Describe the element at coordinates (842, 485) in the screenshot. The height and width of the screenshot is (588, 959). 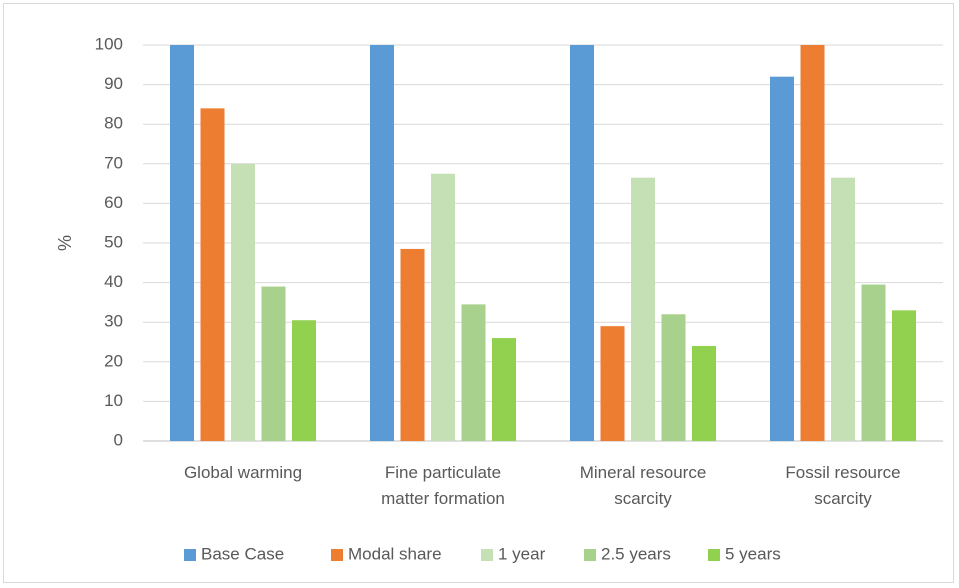
I see `x-category-label: Fossil resource scarcity` at that location.